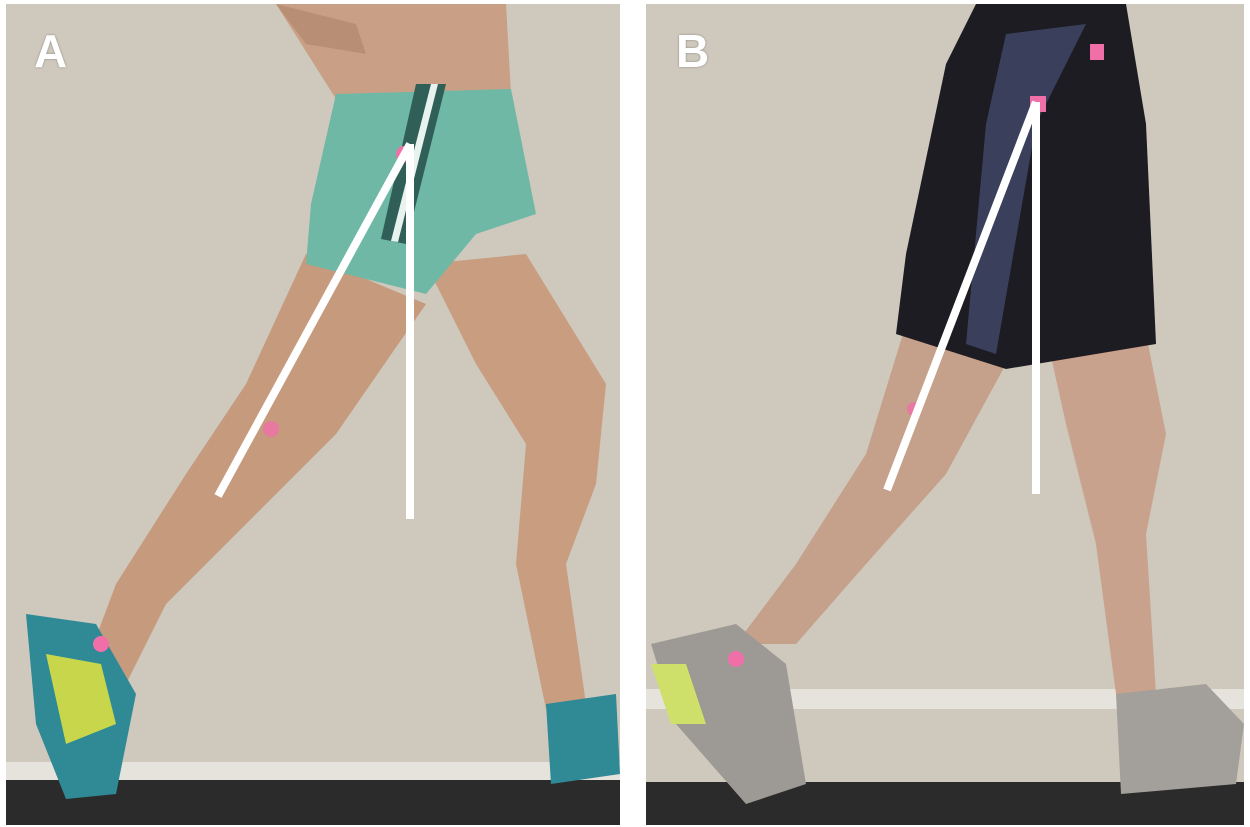 This screenshot has width=1250, height=827. Describe the element at coordinates (1026, 189) in the screenshot. I see `navy-panel` at that location.